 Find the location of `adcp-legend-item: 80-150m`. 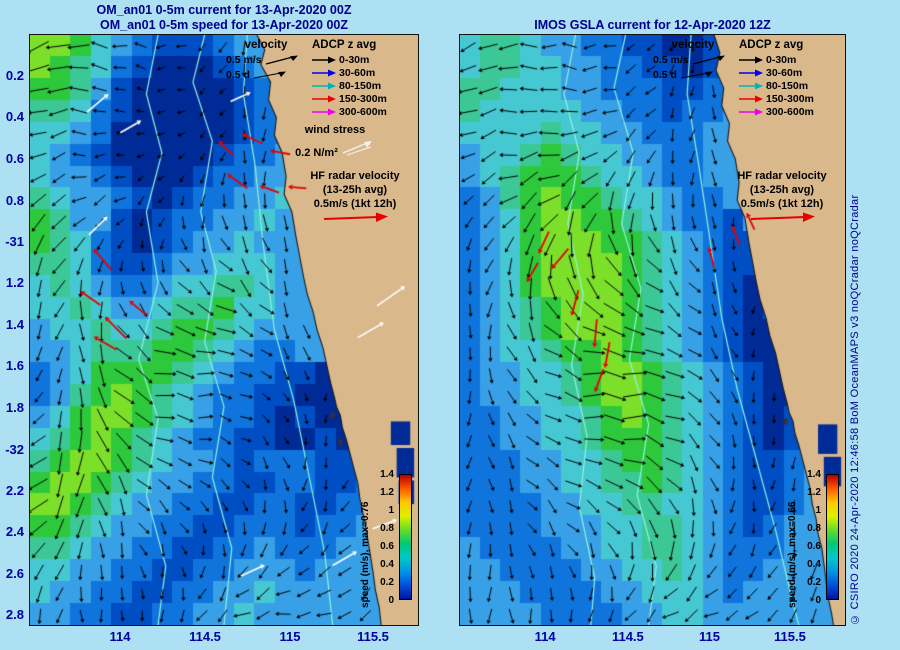

adcp-legend-item: 80-150m is located at coordinates (363, 85).